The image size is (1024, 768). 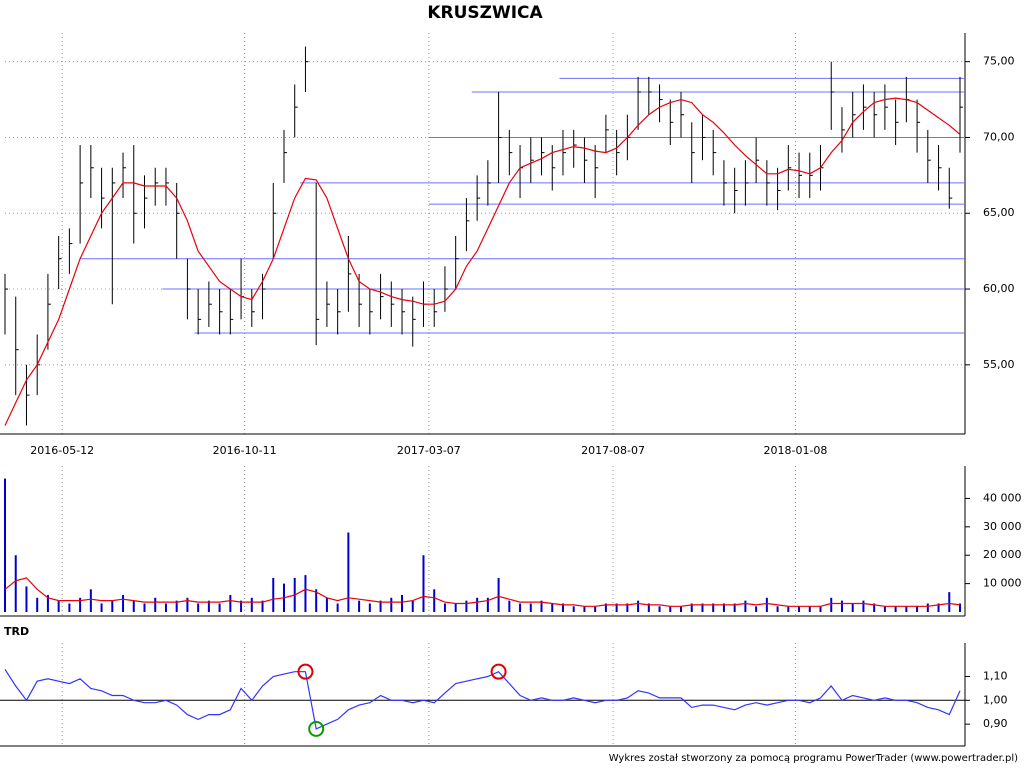 What do you see at coordinates (995, 699) in the screenshot?
I see `y-tick-label: 1,00` at bounding box center [995, 699].